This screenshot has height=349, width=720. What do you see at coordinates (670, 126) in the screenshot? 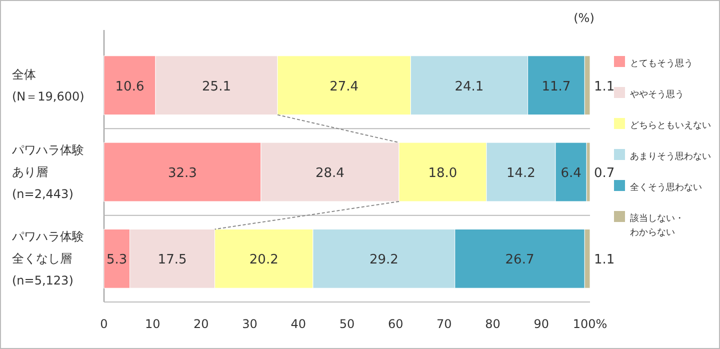
I see `legend-label: どちらともいえない` at bounding box center [670, 126].